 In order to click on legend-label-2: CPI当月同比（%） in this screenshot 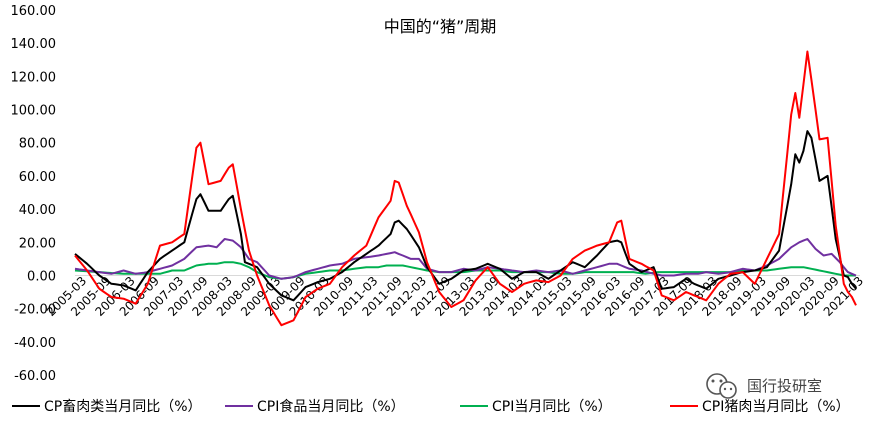, I will do `click(552, 407)`.